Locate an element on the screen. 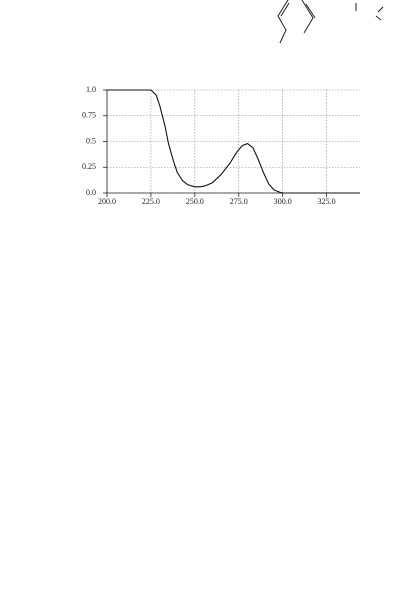 The width and height of the screenshot is (403, 602). y-tick-label: 1.0 is located at coordinates (91, 89).